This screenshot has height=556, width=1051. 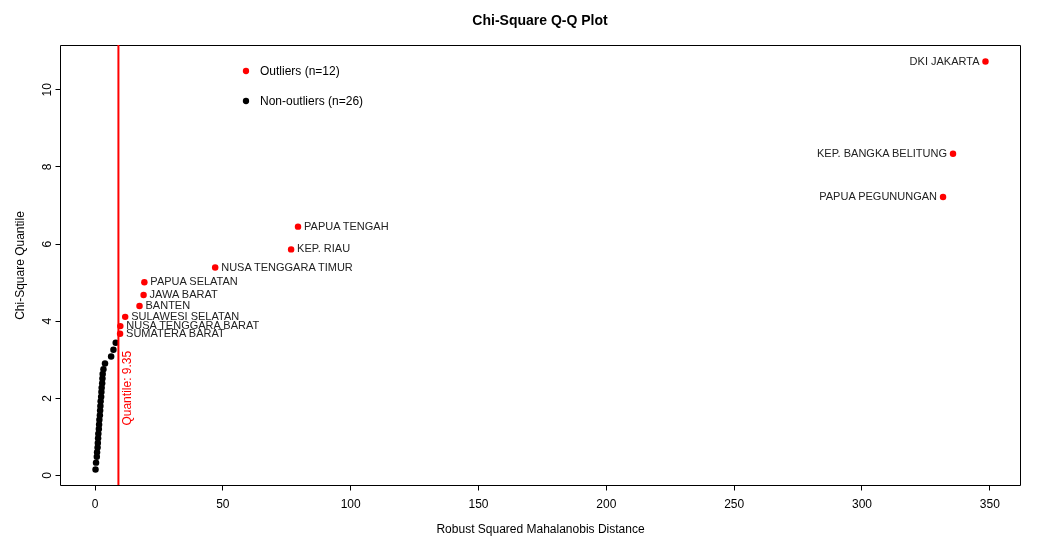 What do you see at coordinates (46, 398) in the screenshot?
I see `y-tick-label: 2` at bounding box center [46, 398].